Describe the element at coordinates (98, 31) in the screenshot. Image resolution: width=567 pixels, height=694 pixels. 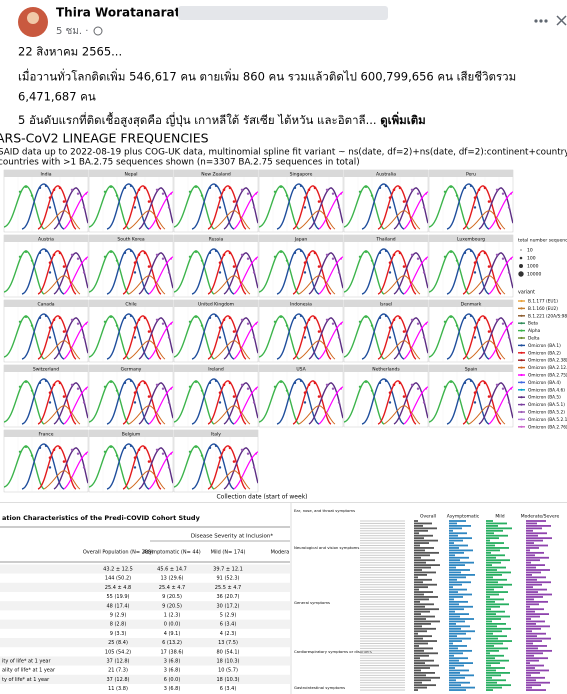
I see `globe-icon` at that location.